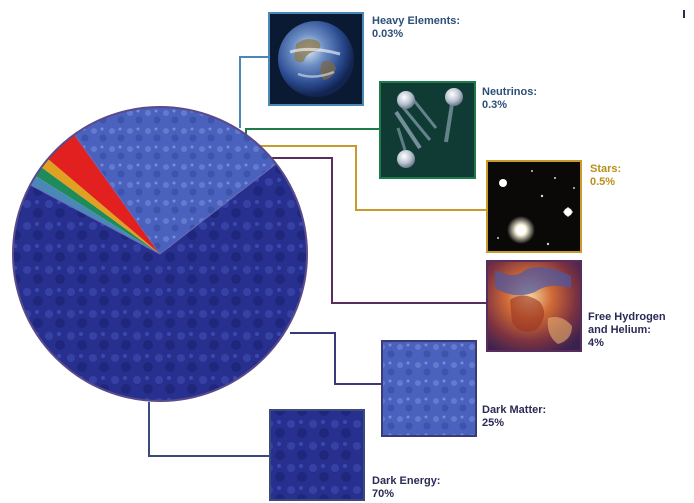 The height and width of the screenshot is (503, 694). Describe the element at coordinates (627, 317) in the screenshot. I see `free-hydrogen-name-1: Free Hydrogen` at that location.